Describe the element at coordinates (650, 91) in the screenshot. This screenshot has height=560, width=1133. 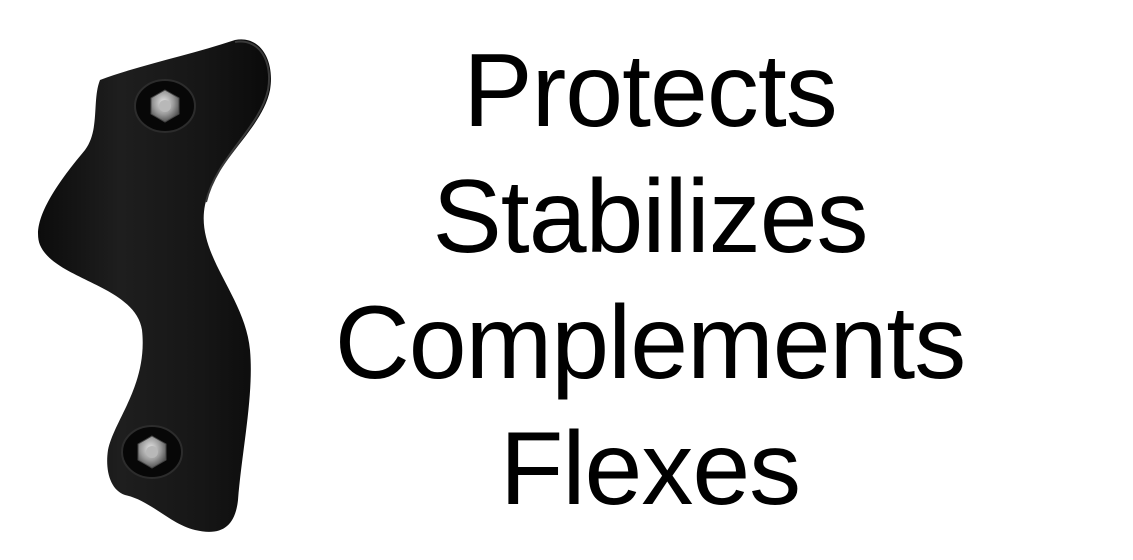
I see `feature-word-protects: Protects` at that location.